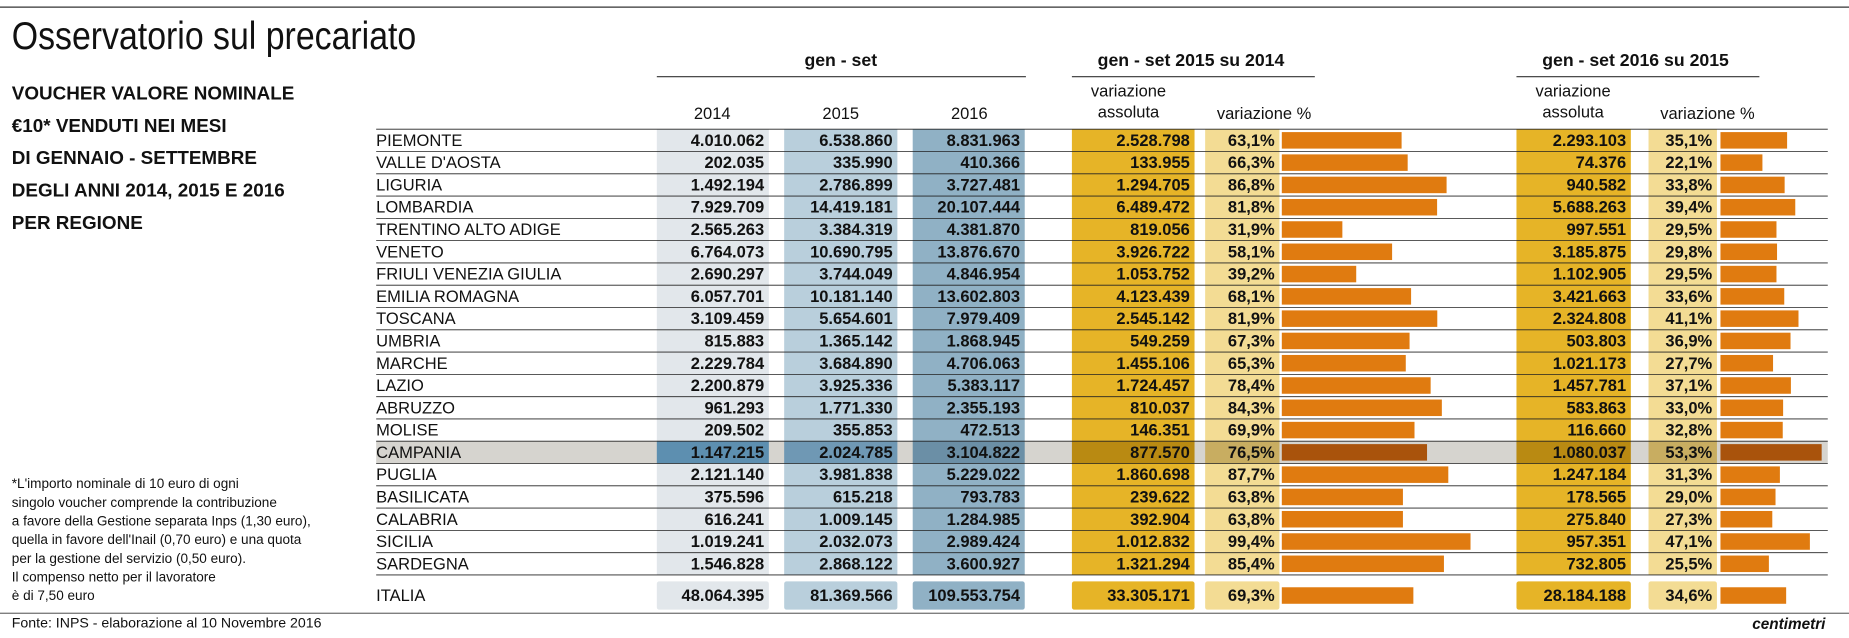  Describe the element at coordinates (1251, 520) in the screenshot. I see `cell-value: 63,8%` at that location.